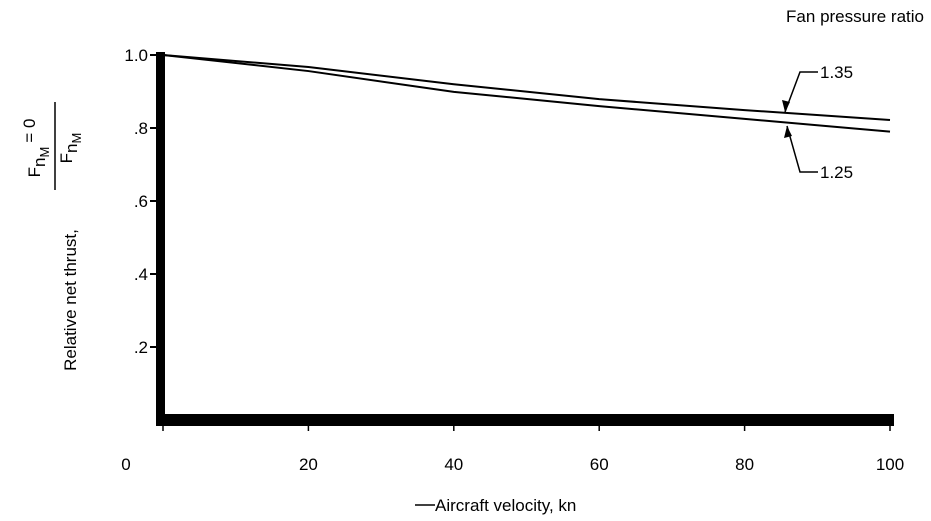  I want to click on y-axis-line, so click(160, 239).